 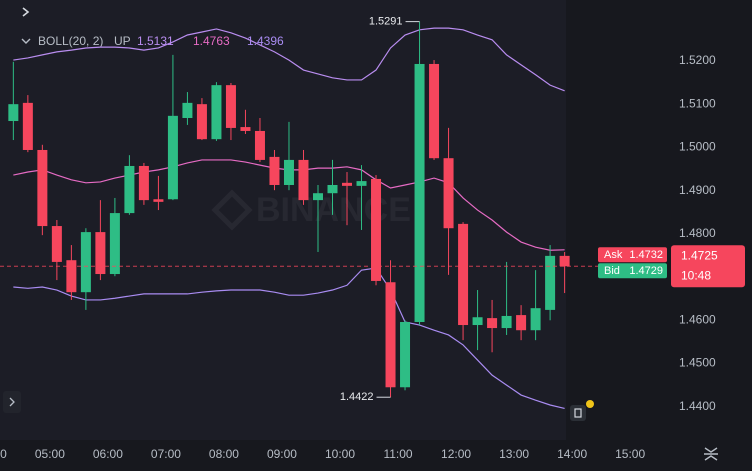 What do you see at coordinates (155, 41) in the screenshot?
I see `indicator-value: 1.5131` at bounding box center [155, 41].